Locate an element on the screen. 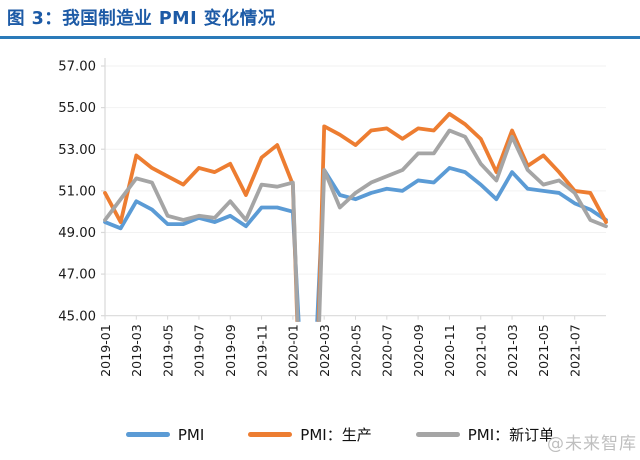 This screenshot has width=640, height=460. svg-text: 2020-07 is located at coordinates (387, 350).